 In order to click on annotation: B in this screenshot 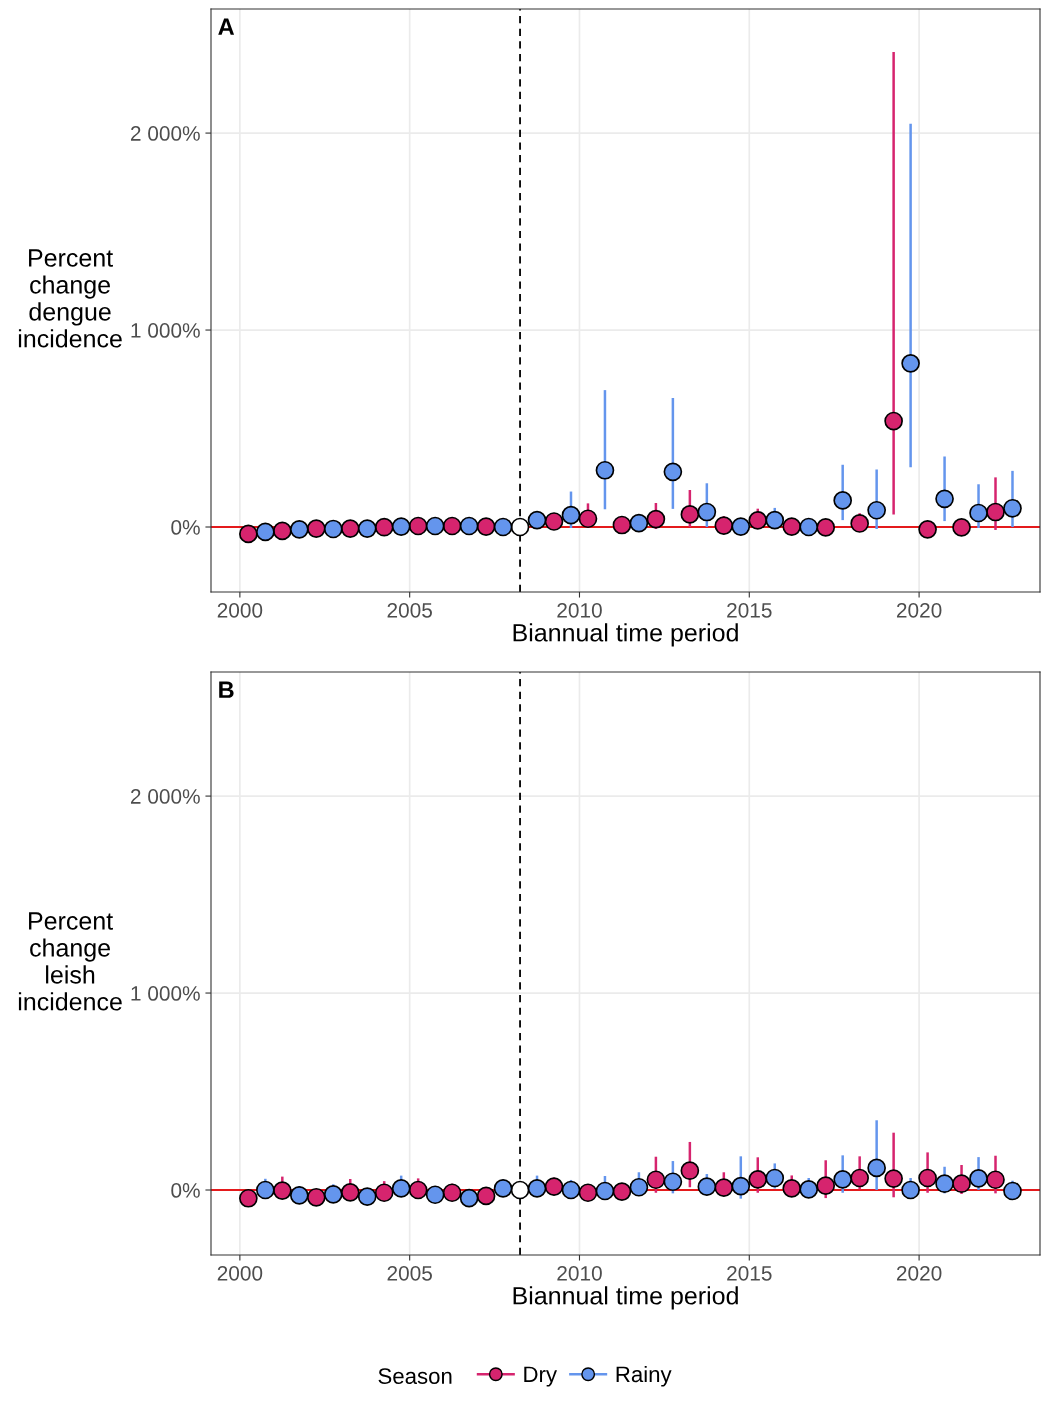, I will do `click(226, 689)`.